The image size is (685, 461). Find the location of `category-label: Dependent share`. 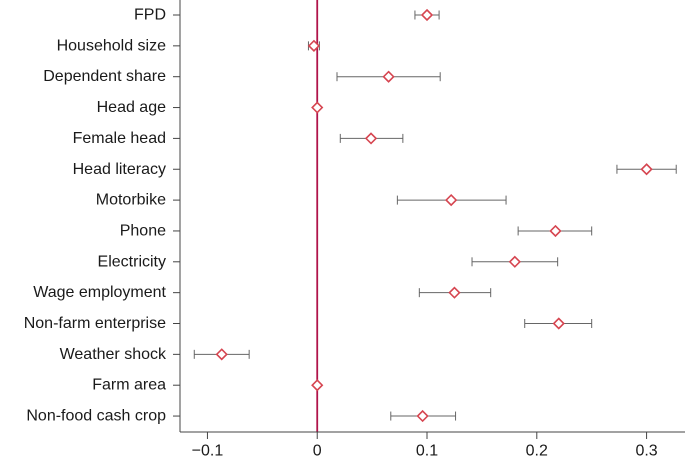

category-label: Dependent share is located at coordinates (104, 76).